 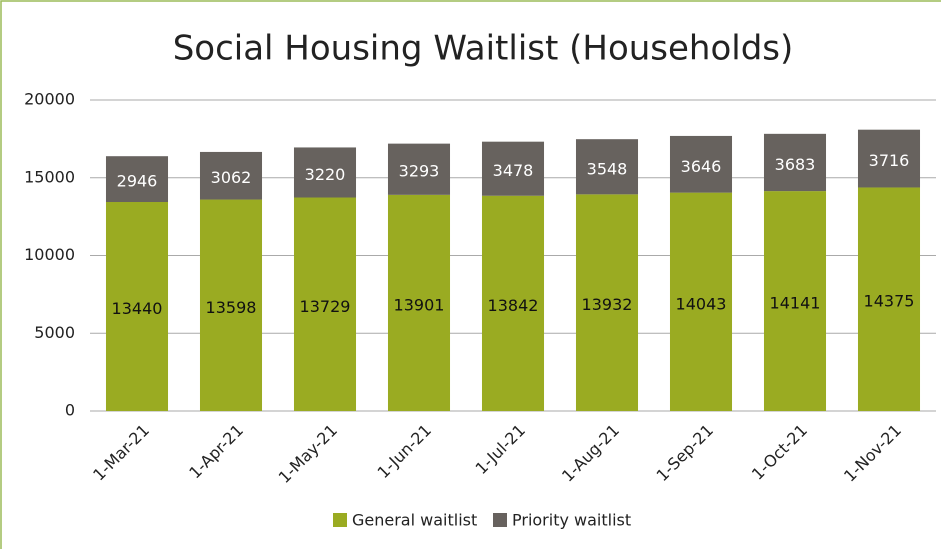 I want to click on data-label: 14141, so click(x=795, y=303).